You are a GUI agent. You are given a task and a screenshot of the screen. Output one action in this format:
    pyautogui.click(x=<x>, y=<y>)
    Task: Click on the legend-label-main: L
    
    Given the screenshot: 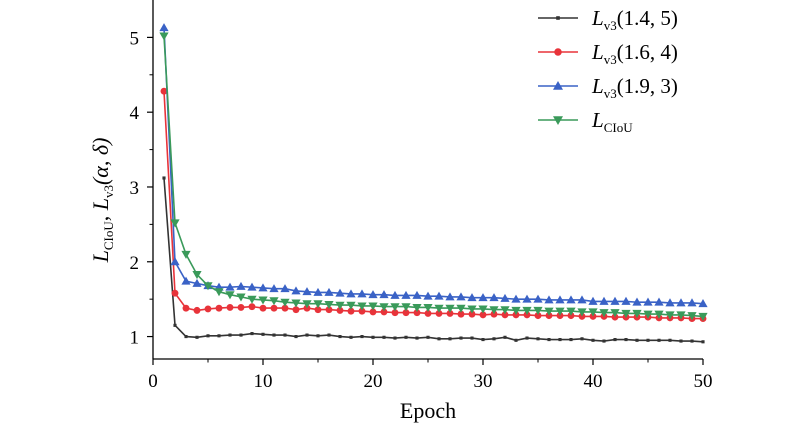 What is the action you would take?
    pyautogui.click(x=597, y=52)
    